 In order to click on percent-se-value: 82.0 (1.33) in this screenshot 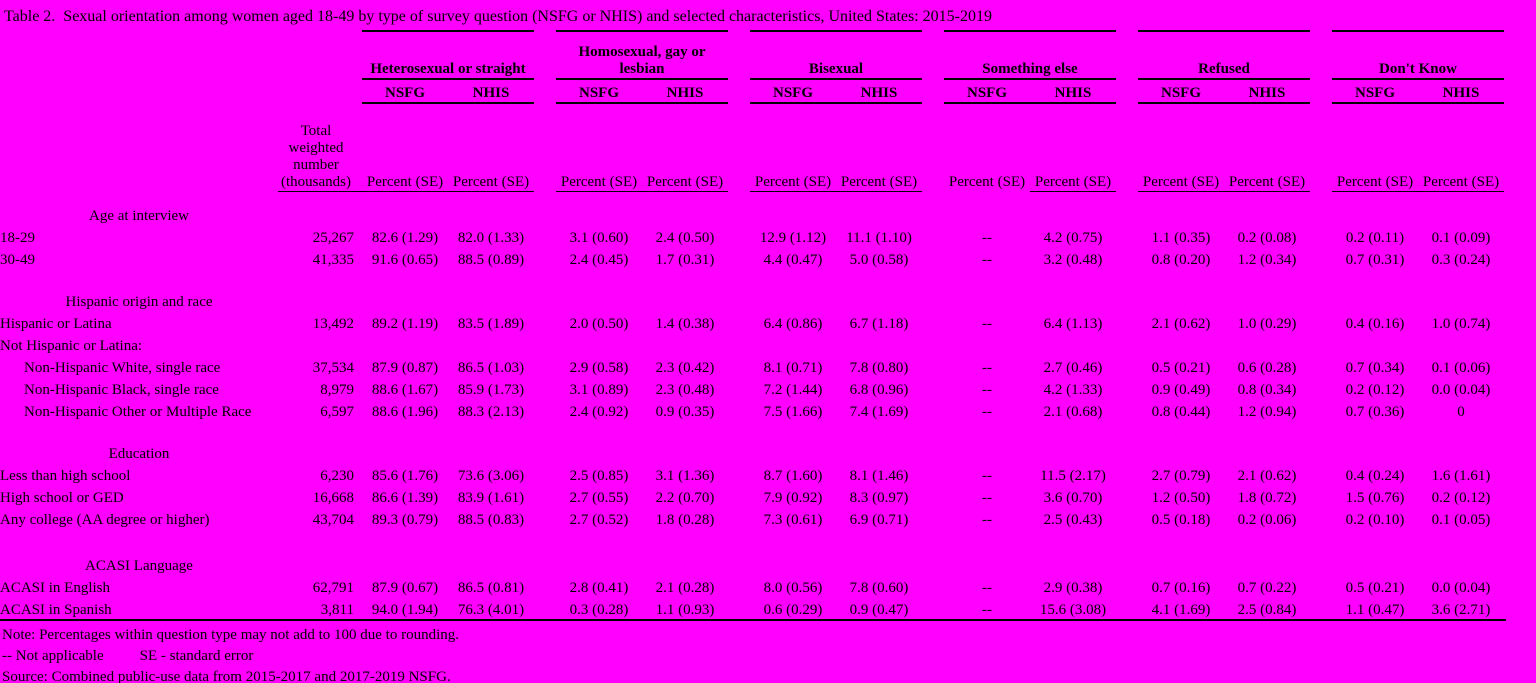, I will do `click(491, 238)`.